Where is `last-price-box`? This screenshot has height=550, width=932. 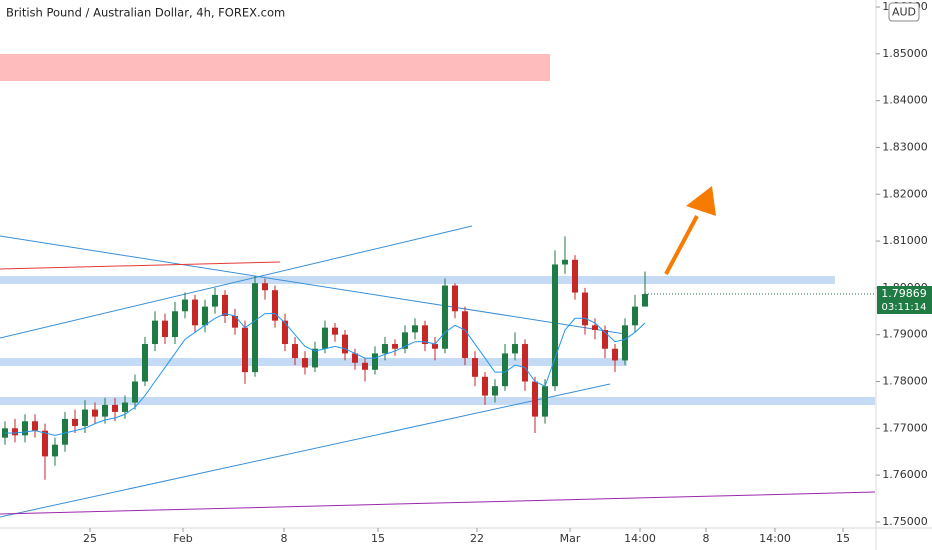 last-price-box is located at coordinates (904, 300).